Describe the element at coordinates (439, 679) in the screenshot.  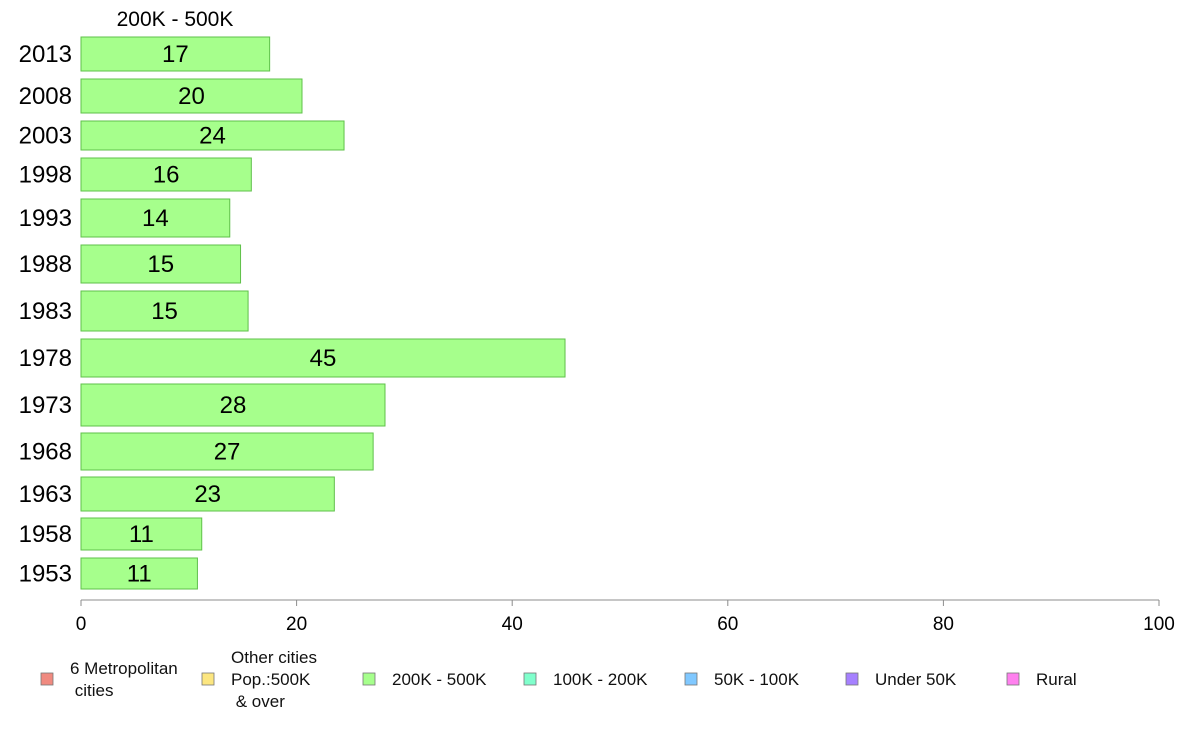
I see `legend-label-2-0: 200K - 500K` at that location.